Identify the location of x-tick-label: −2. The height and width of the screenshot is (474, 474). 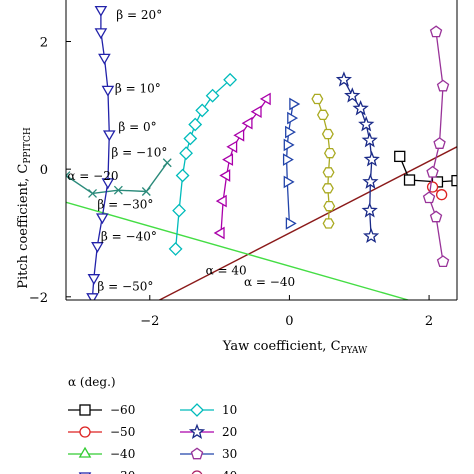
(149, 321).